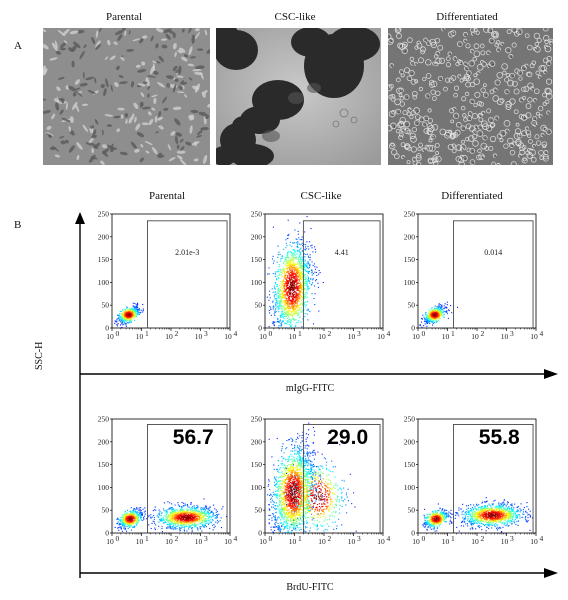 This screenshot has height=600, width=568. What do you see at coordinates (18, 46) in the screenshot?
I see `panel-a-letter: A` at bounding box center [18, 46].